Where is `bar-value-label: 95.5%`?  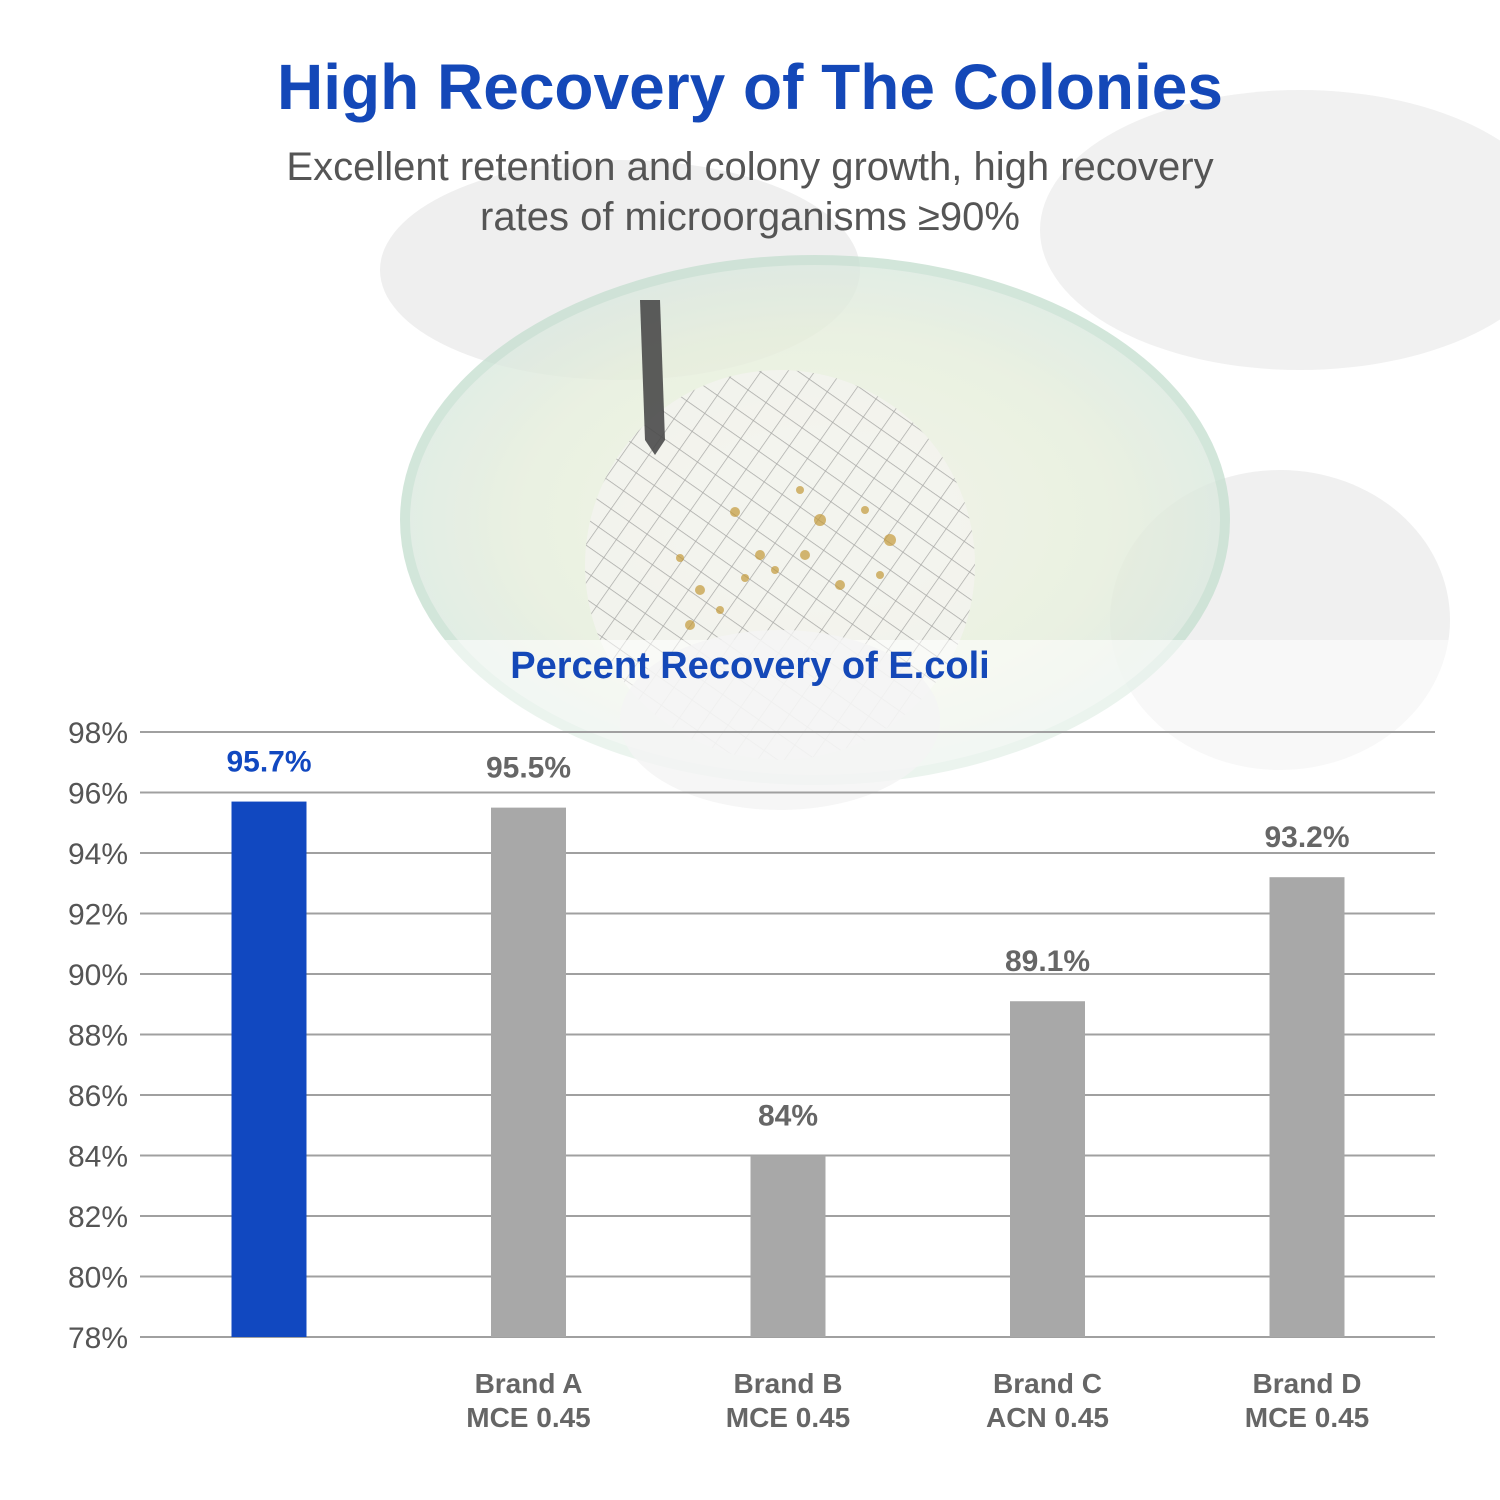
bar-value-label: 95.5% is located at coordinates (528, 768).